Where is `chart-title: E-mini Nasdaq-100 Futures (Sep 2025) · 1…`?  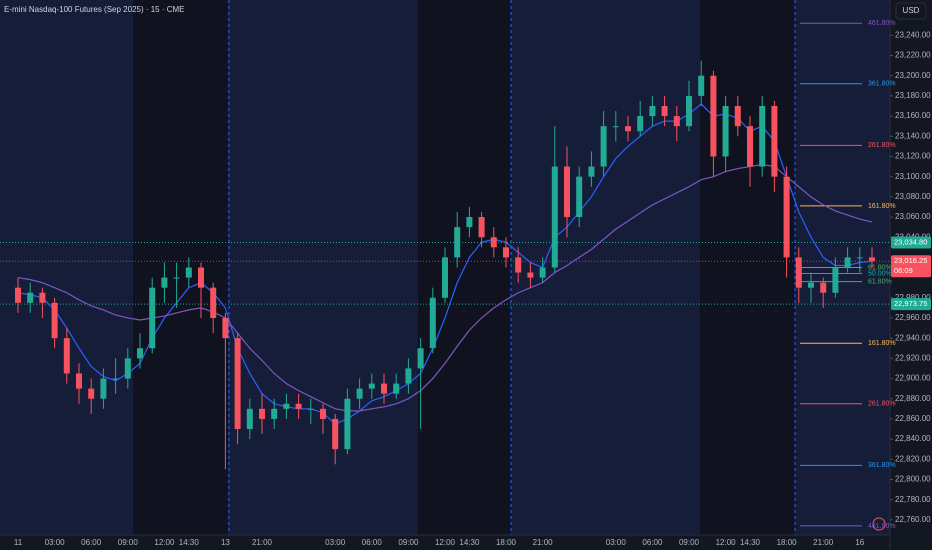
chart-title: E-mini Nasdaq-100 Futures (Sep 2025) · 1… is located at coordinates (94, 9).